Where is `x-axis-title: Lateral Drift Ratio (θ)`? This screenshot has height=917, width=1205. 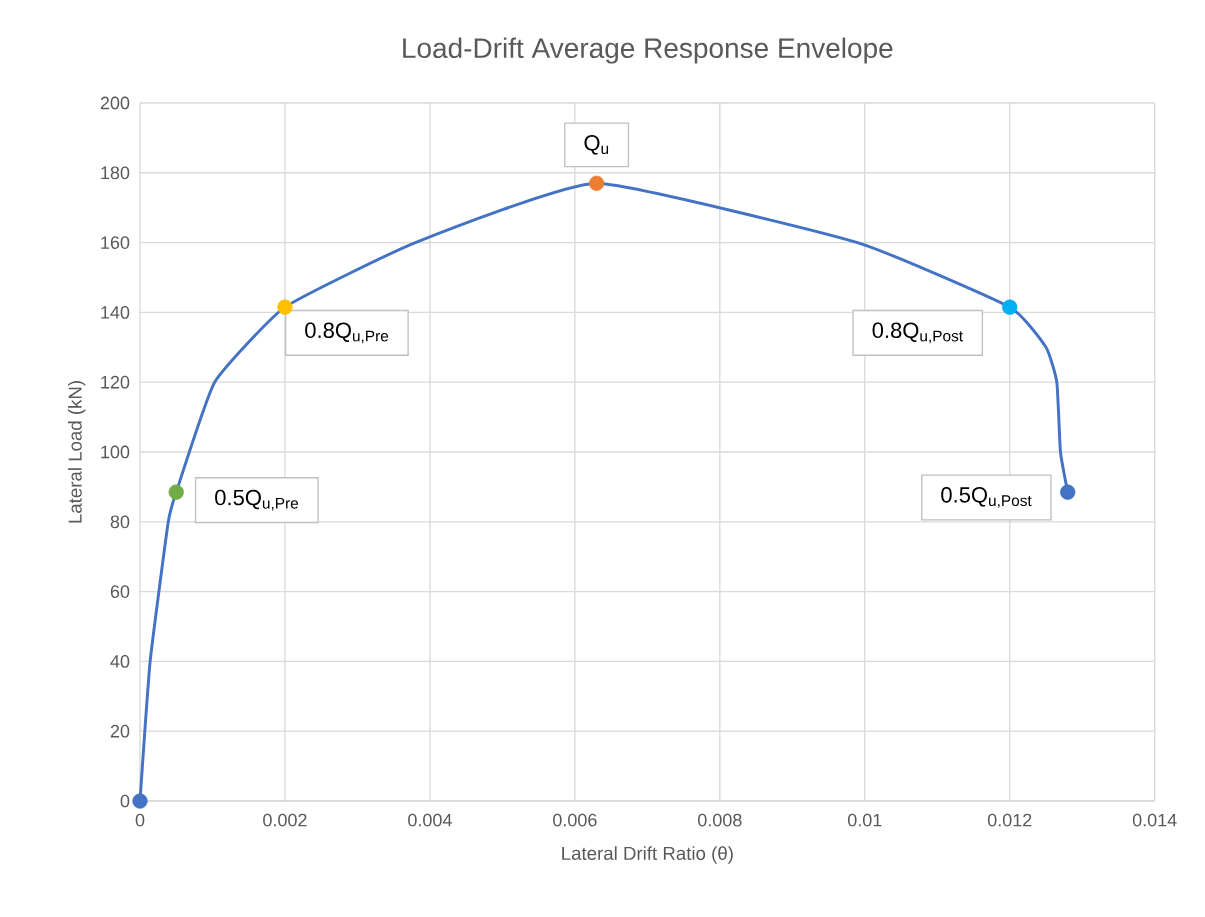 x-axis-title: Lateral Drift Ratio (θ) is located at coordinates (647, 855).